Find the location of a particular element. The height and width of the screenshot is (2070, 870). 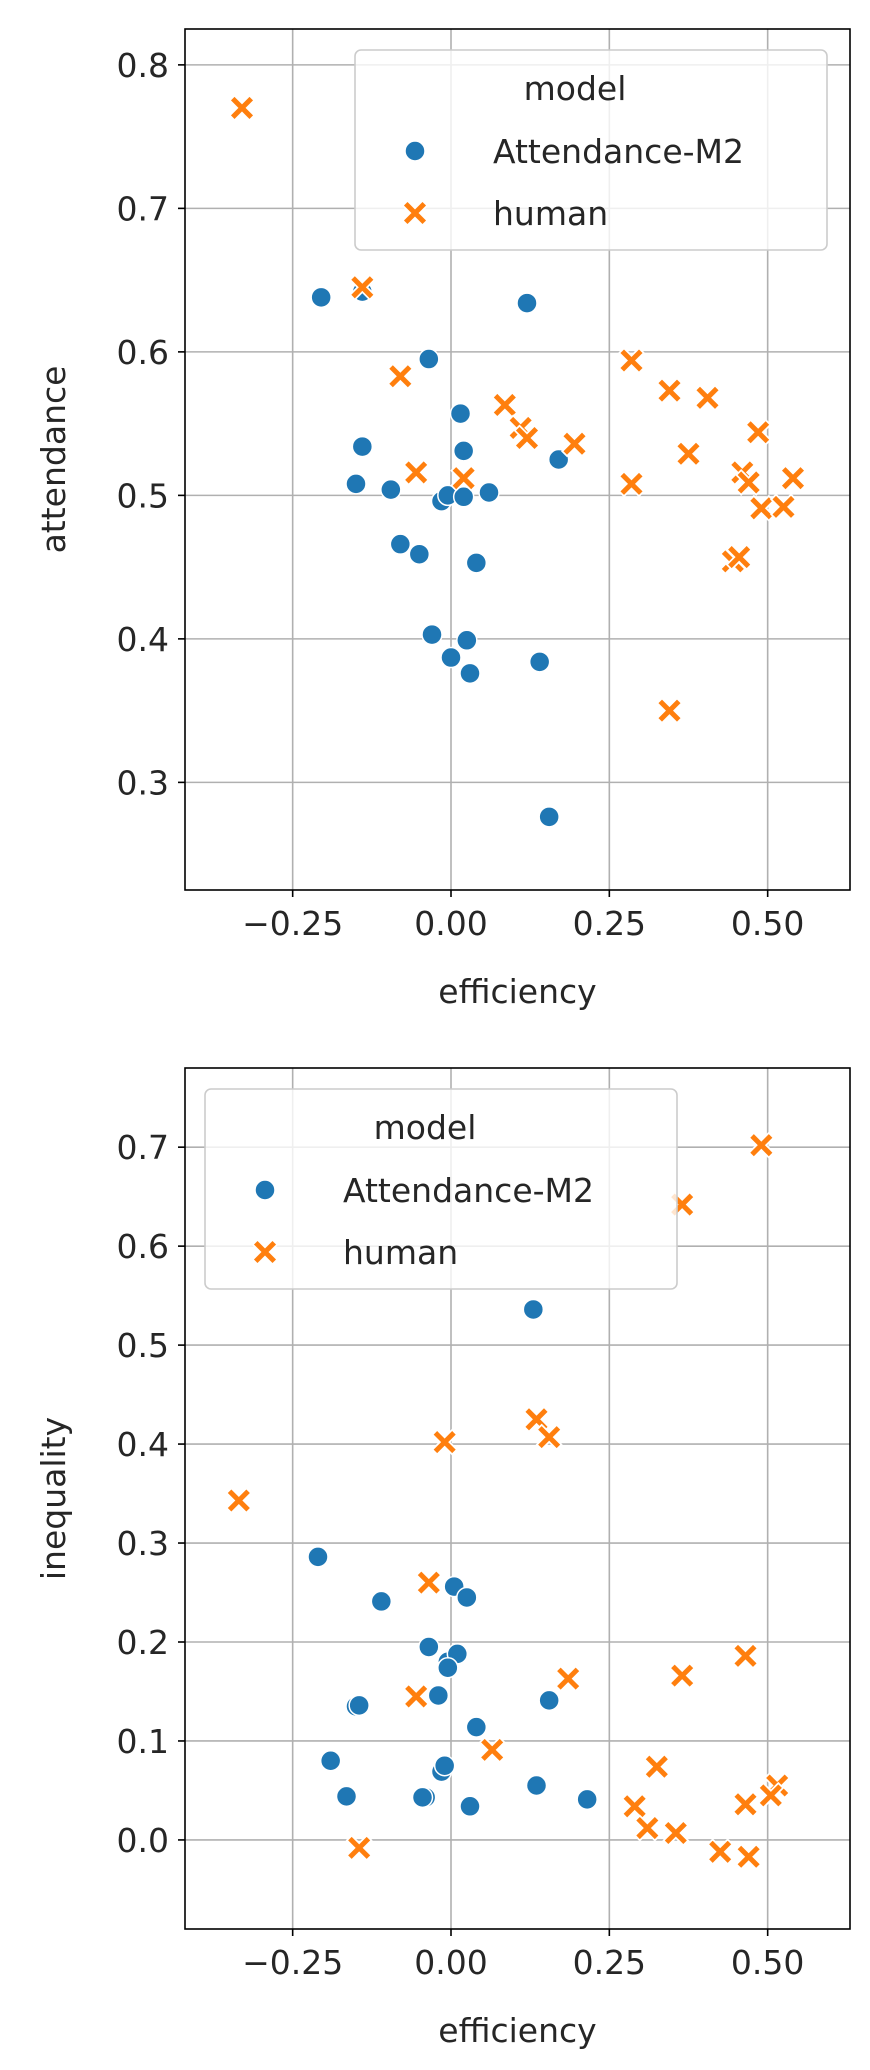

chart-2-ytick-label-4: 0.4 is located at coordinates (143, 1444).